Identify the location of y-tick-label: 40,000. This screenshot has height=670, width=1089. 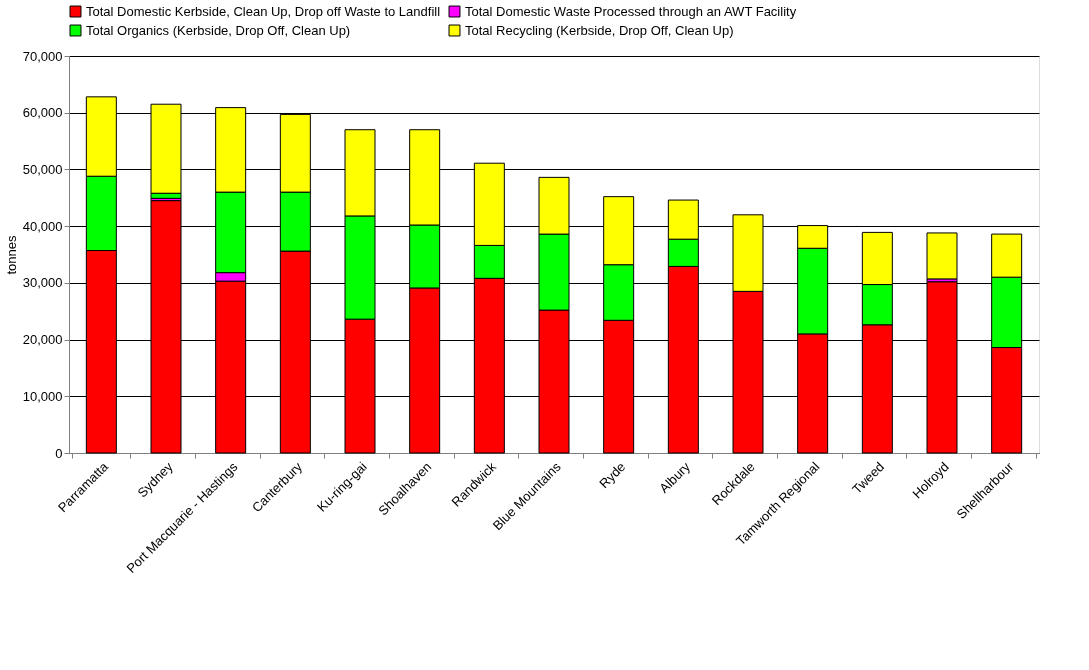
(42, 226).